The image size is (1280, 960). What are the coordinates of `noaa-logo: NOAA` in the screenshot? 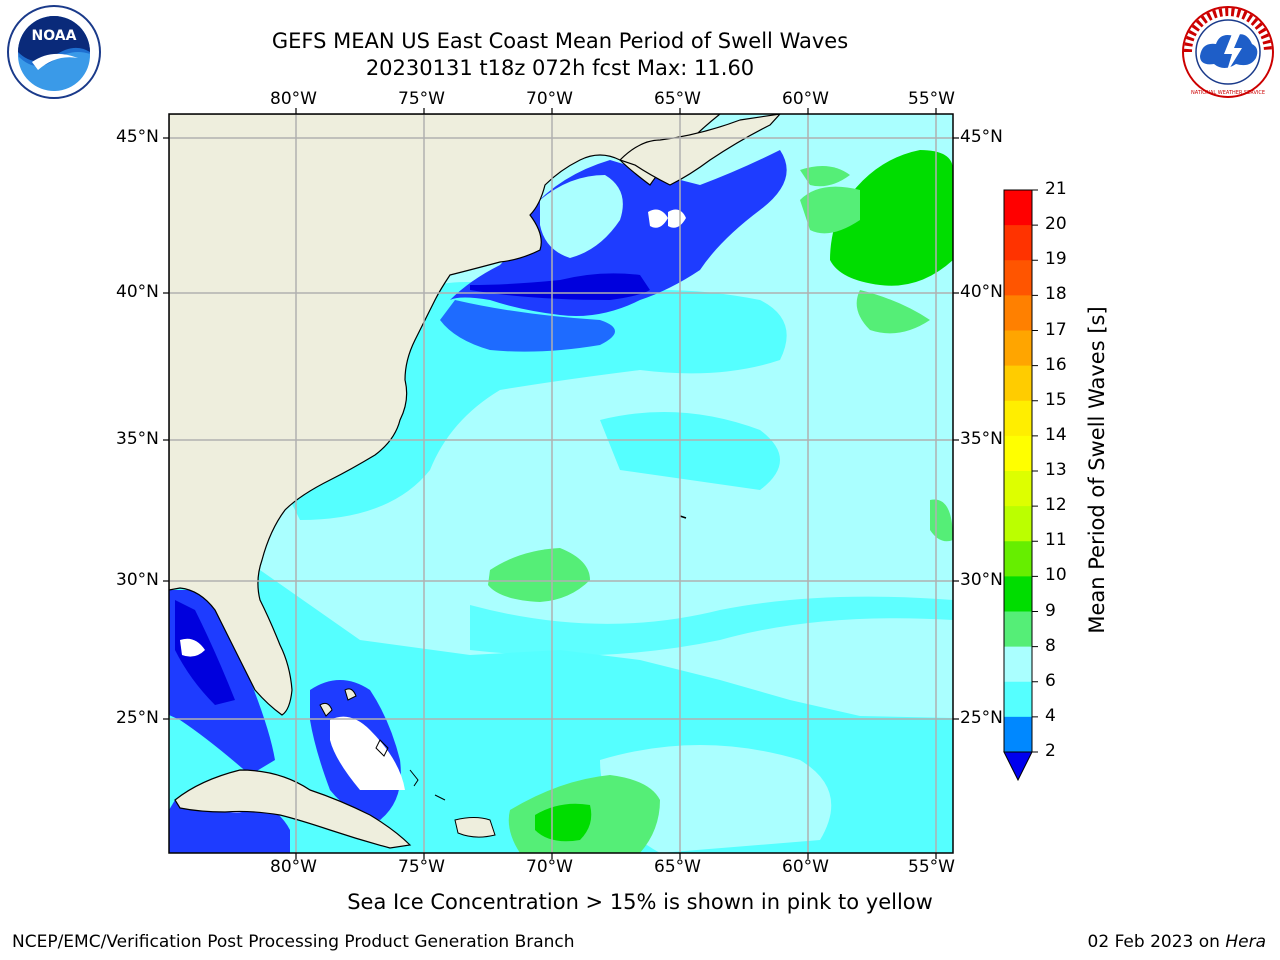 It's located at (54, 52).